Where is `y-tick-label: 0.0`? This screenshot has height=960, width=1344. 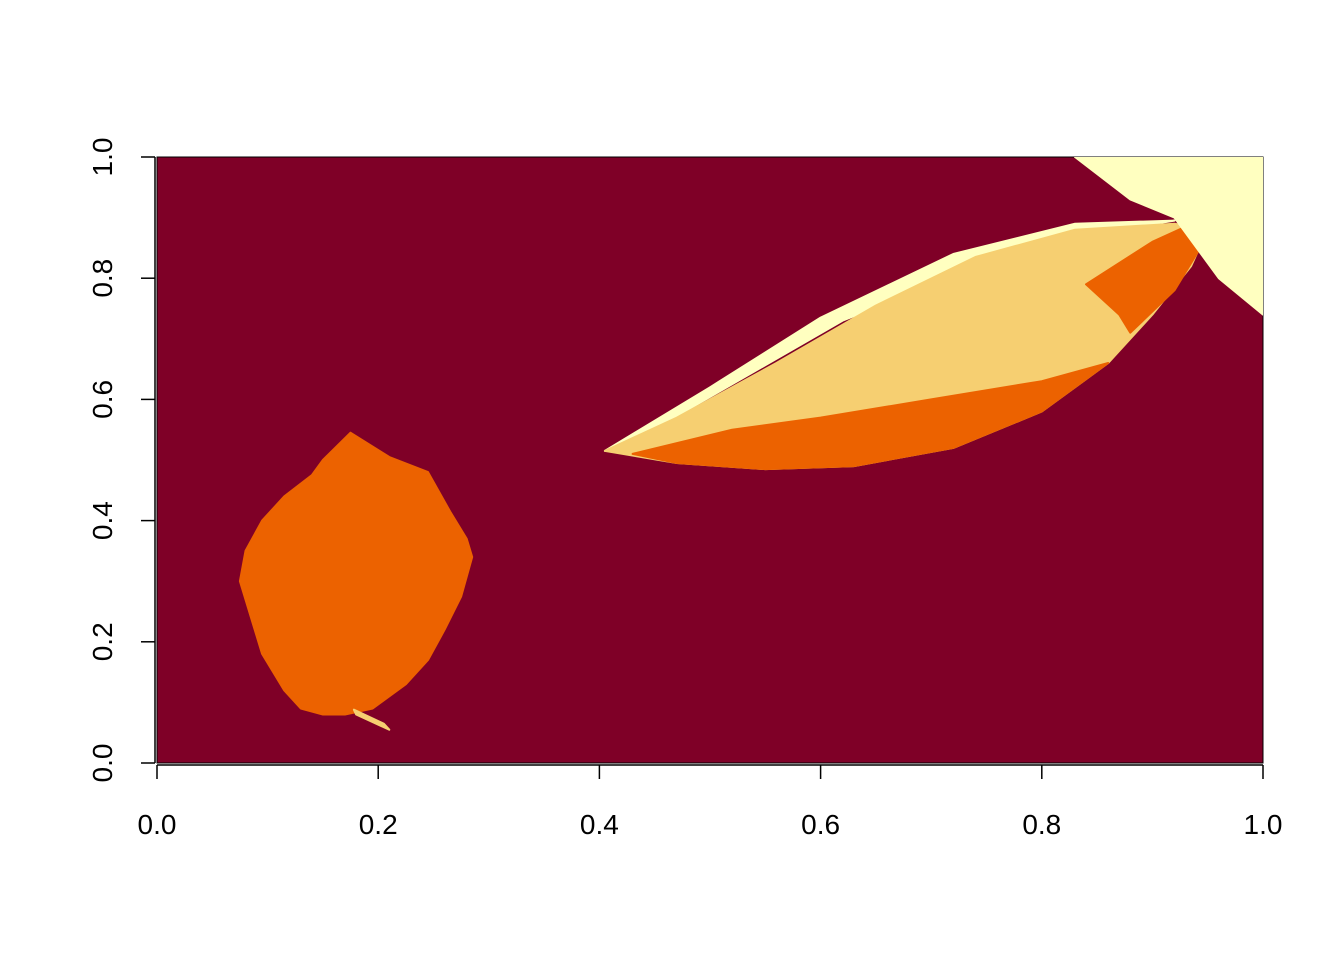 y-tick-label: 0.0 is located at coordinates (102, 763).